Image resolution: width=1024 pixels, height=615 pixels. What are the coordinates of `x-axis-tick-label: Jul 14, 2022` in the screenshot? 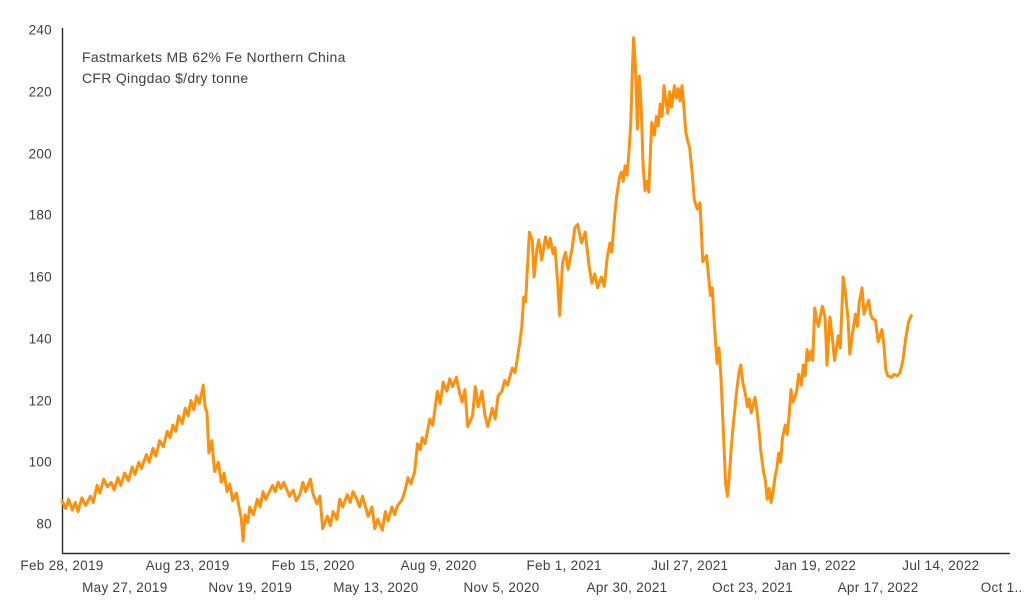 It's located at (941, 565).